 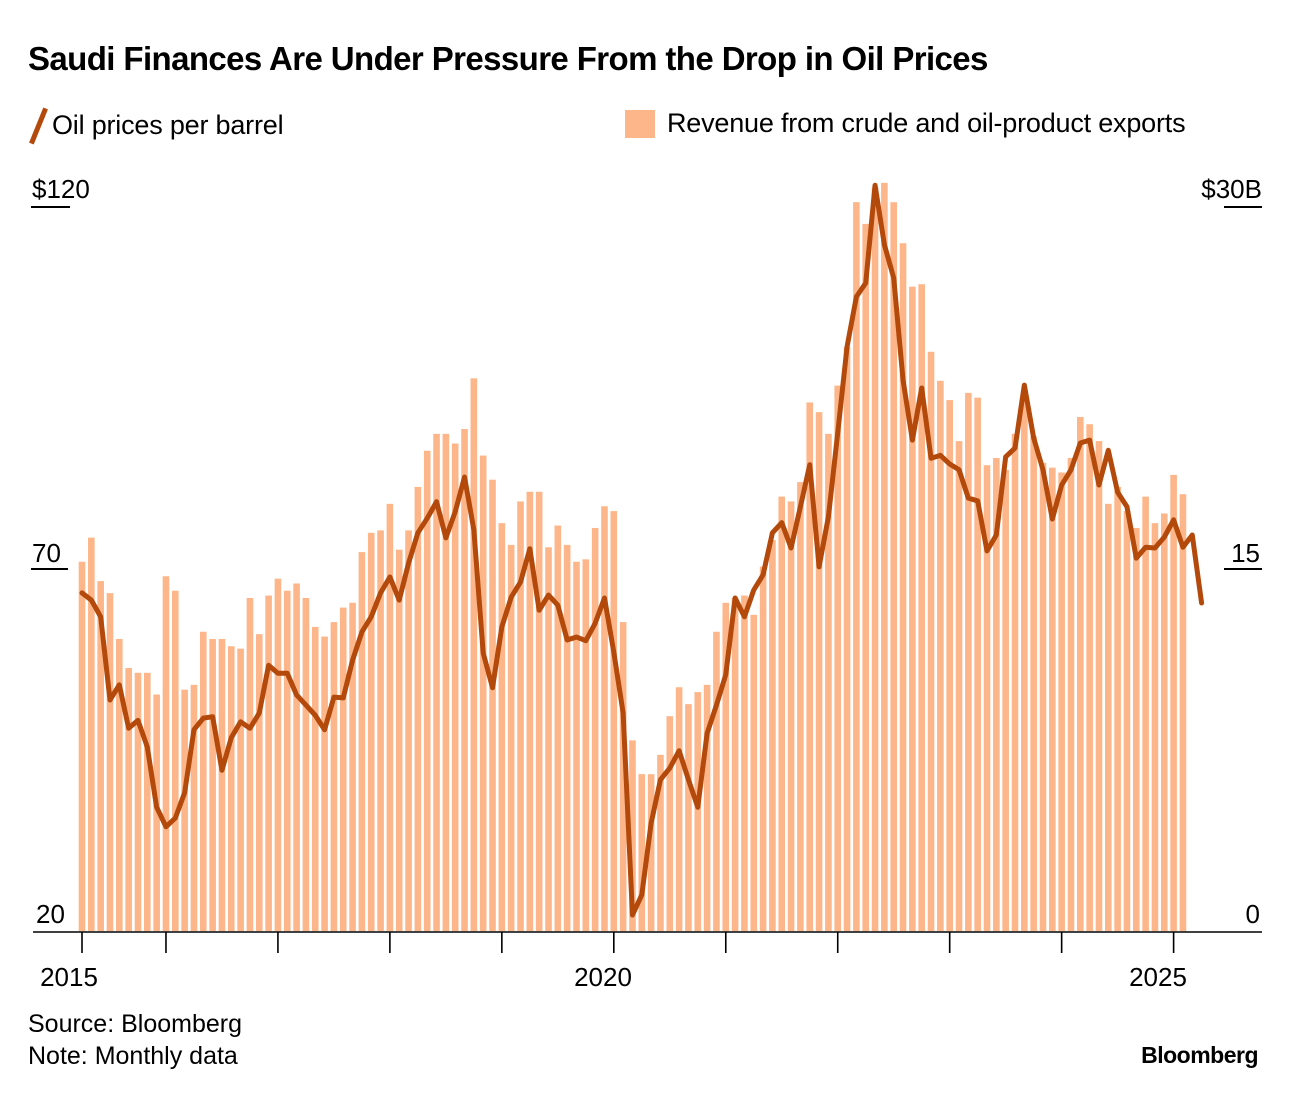 What do you see at coordinates (168, 124) in the screenshot?
I see `legend-label-oil-price: Oil prices per barrel` at bounding box center [168, 124].